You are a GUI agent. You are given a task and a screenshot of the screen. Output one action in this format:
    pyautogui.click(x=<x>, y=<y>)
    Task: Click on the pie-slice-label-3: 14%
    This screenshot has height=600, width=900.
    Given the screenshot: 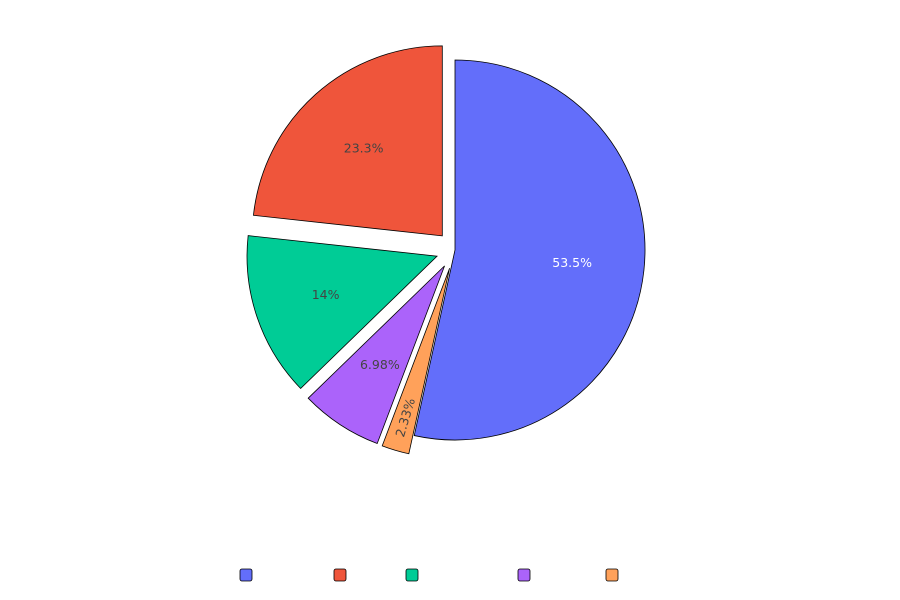 What is the action you would take?
    pyautogui.click(x=326, y=294)
    